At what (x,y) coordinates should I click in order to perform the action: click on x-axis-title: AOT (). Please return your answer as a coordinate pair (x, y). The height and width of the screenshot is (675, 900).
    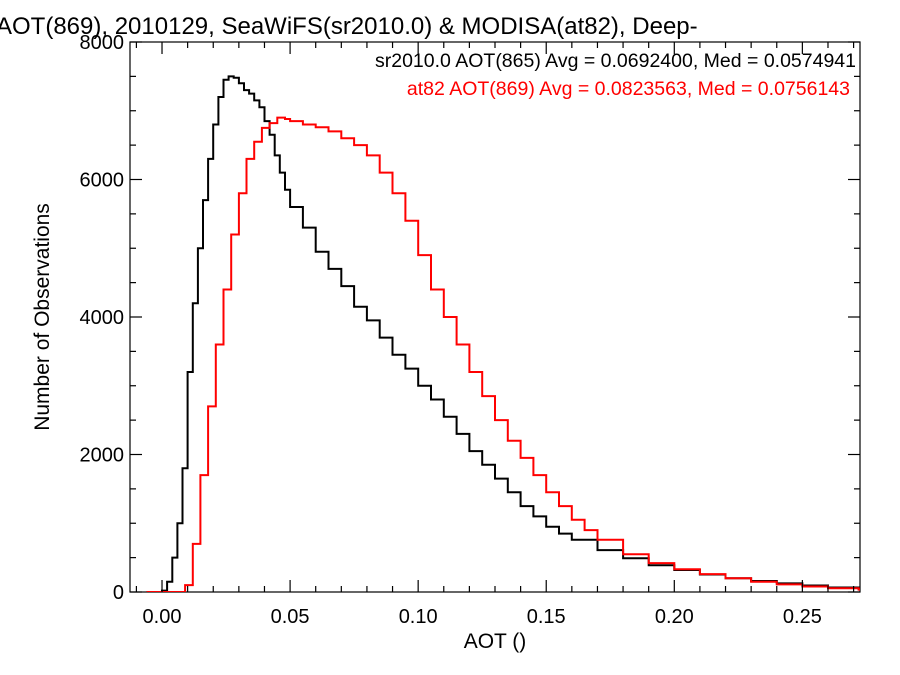
    Looking at the image, I should click on (495, 641).